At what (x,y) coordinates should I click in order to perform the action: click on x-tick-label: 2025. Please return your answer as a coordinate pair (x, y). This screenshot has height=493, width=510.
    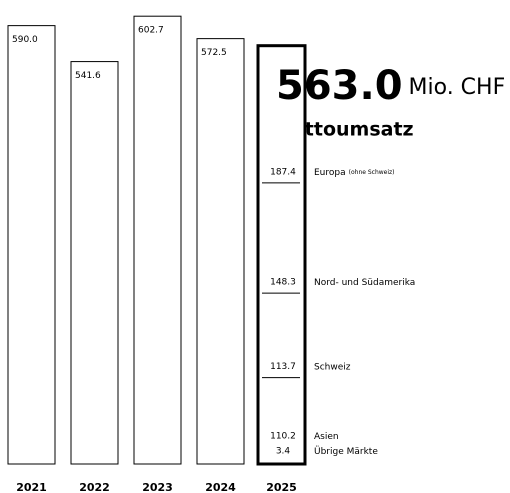
    Looking at the image, I should click on (281, 487).